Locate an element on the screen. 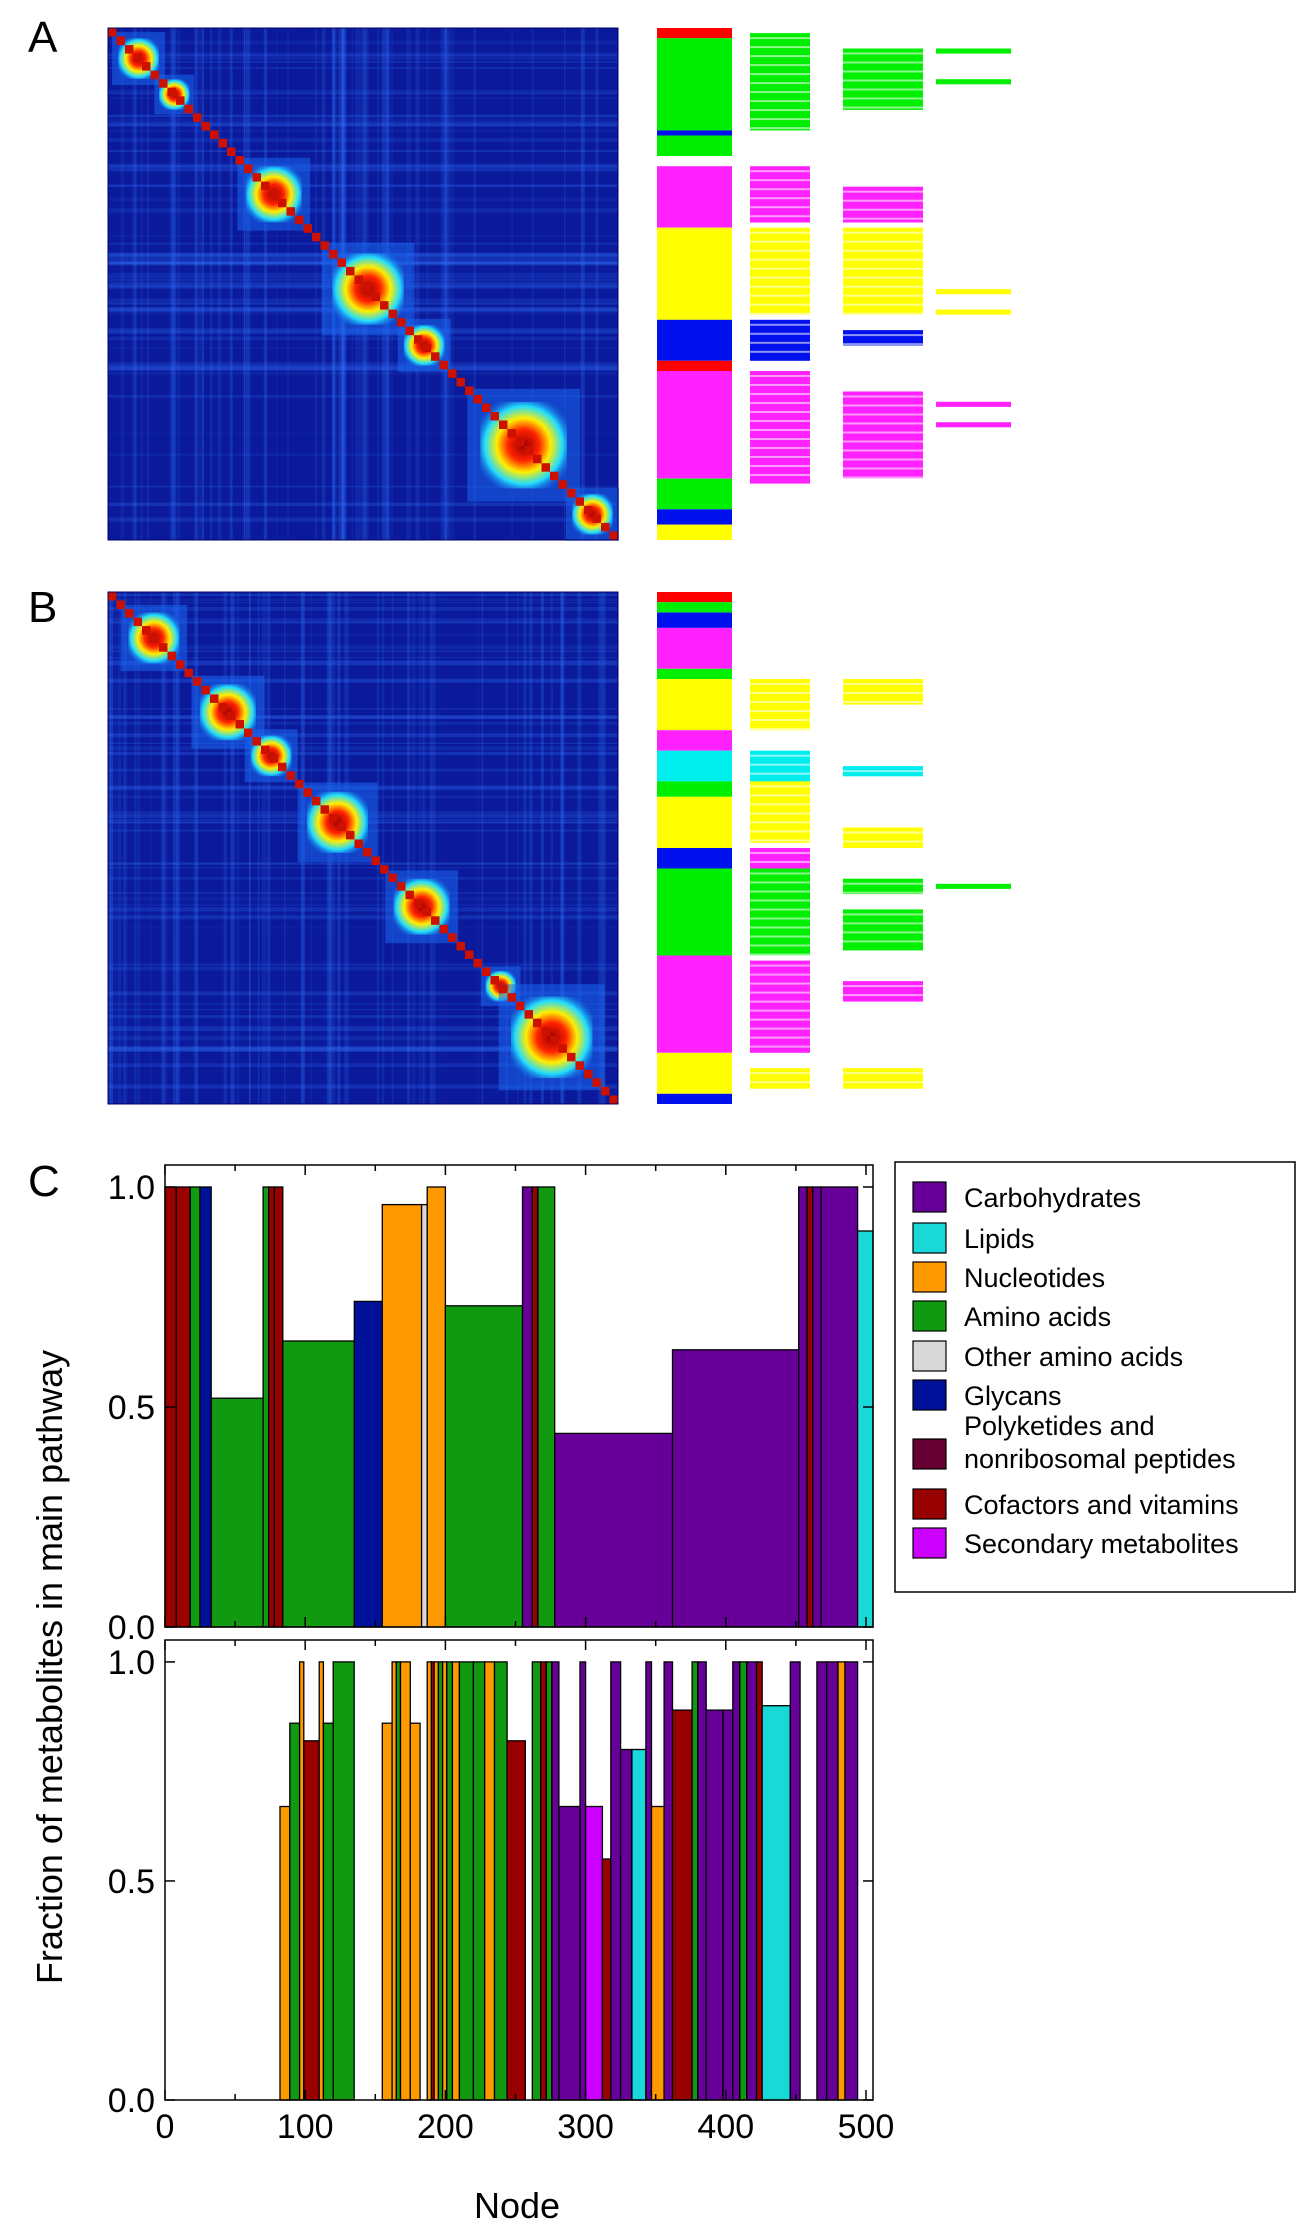 The width and height of the screenshot is (1313, 2226). legend-label: Glycans is located at coordinates (1013, 1396).